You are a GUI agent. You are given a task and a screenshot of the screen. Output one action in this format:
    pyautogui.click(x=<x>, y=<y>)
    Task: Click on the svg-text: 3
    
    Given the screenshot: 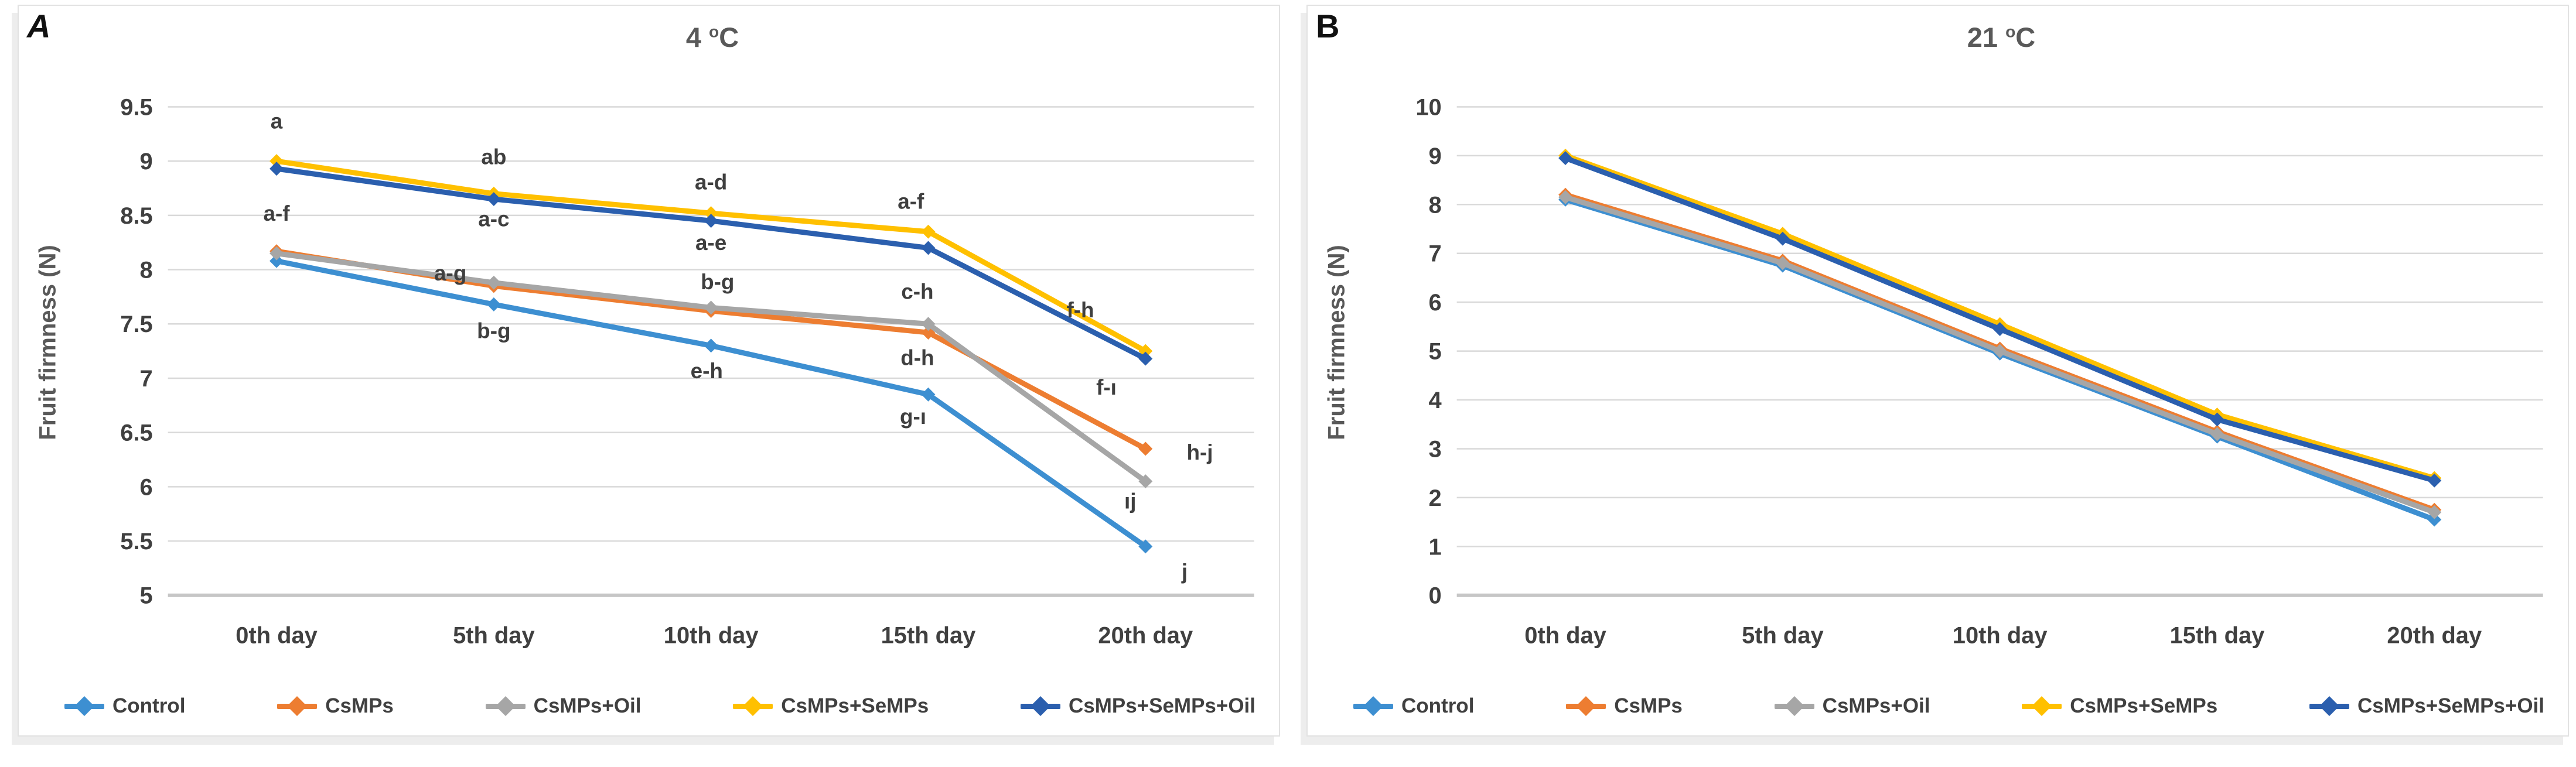 What is the action you would take?
    pyautogui.click(x=1436, y=449)
    